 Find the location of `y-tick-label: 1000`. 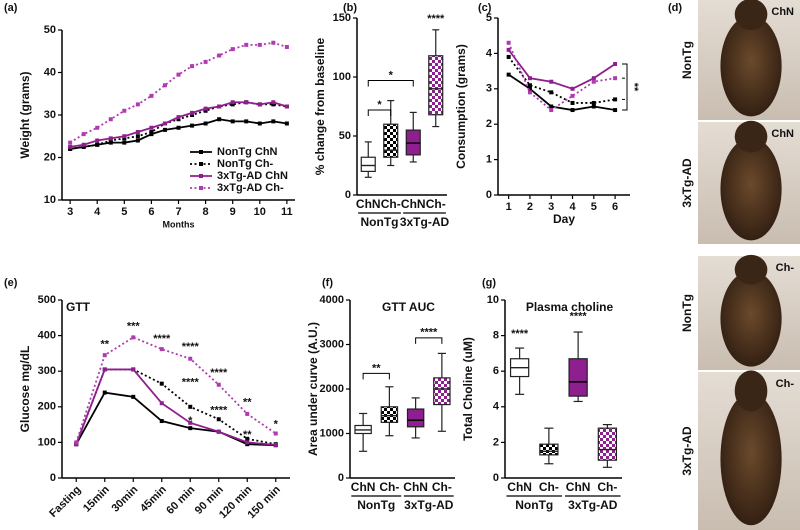

y-tick-label: 1000 is located at coordinates (332, 433).